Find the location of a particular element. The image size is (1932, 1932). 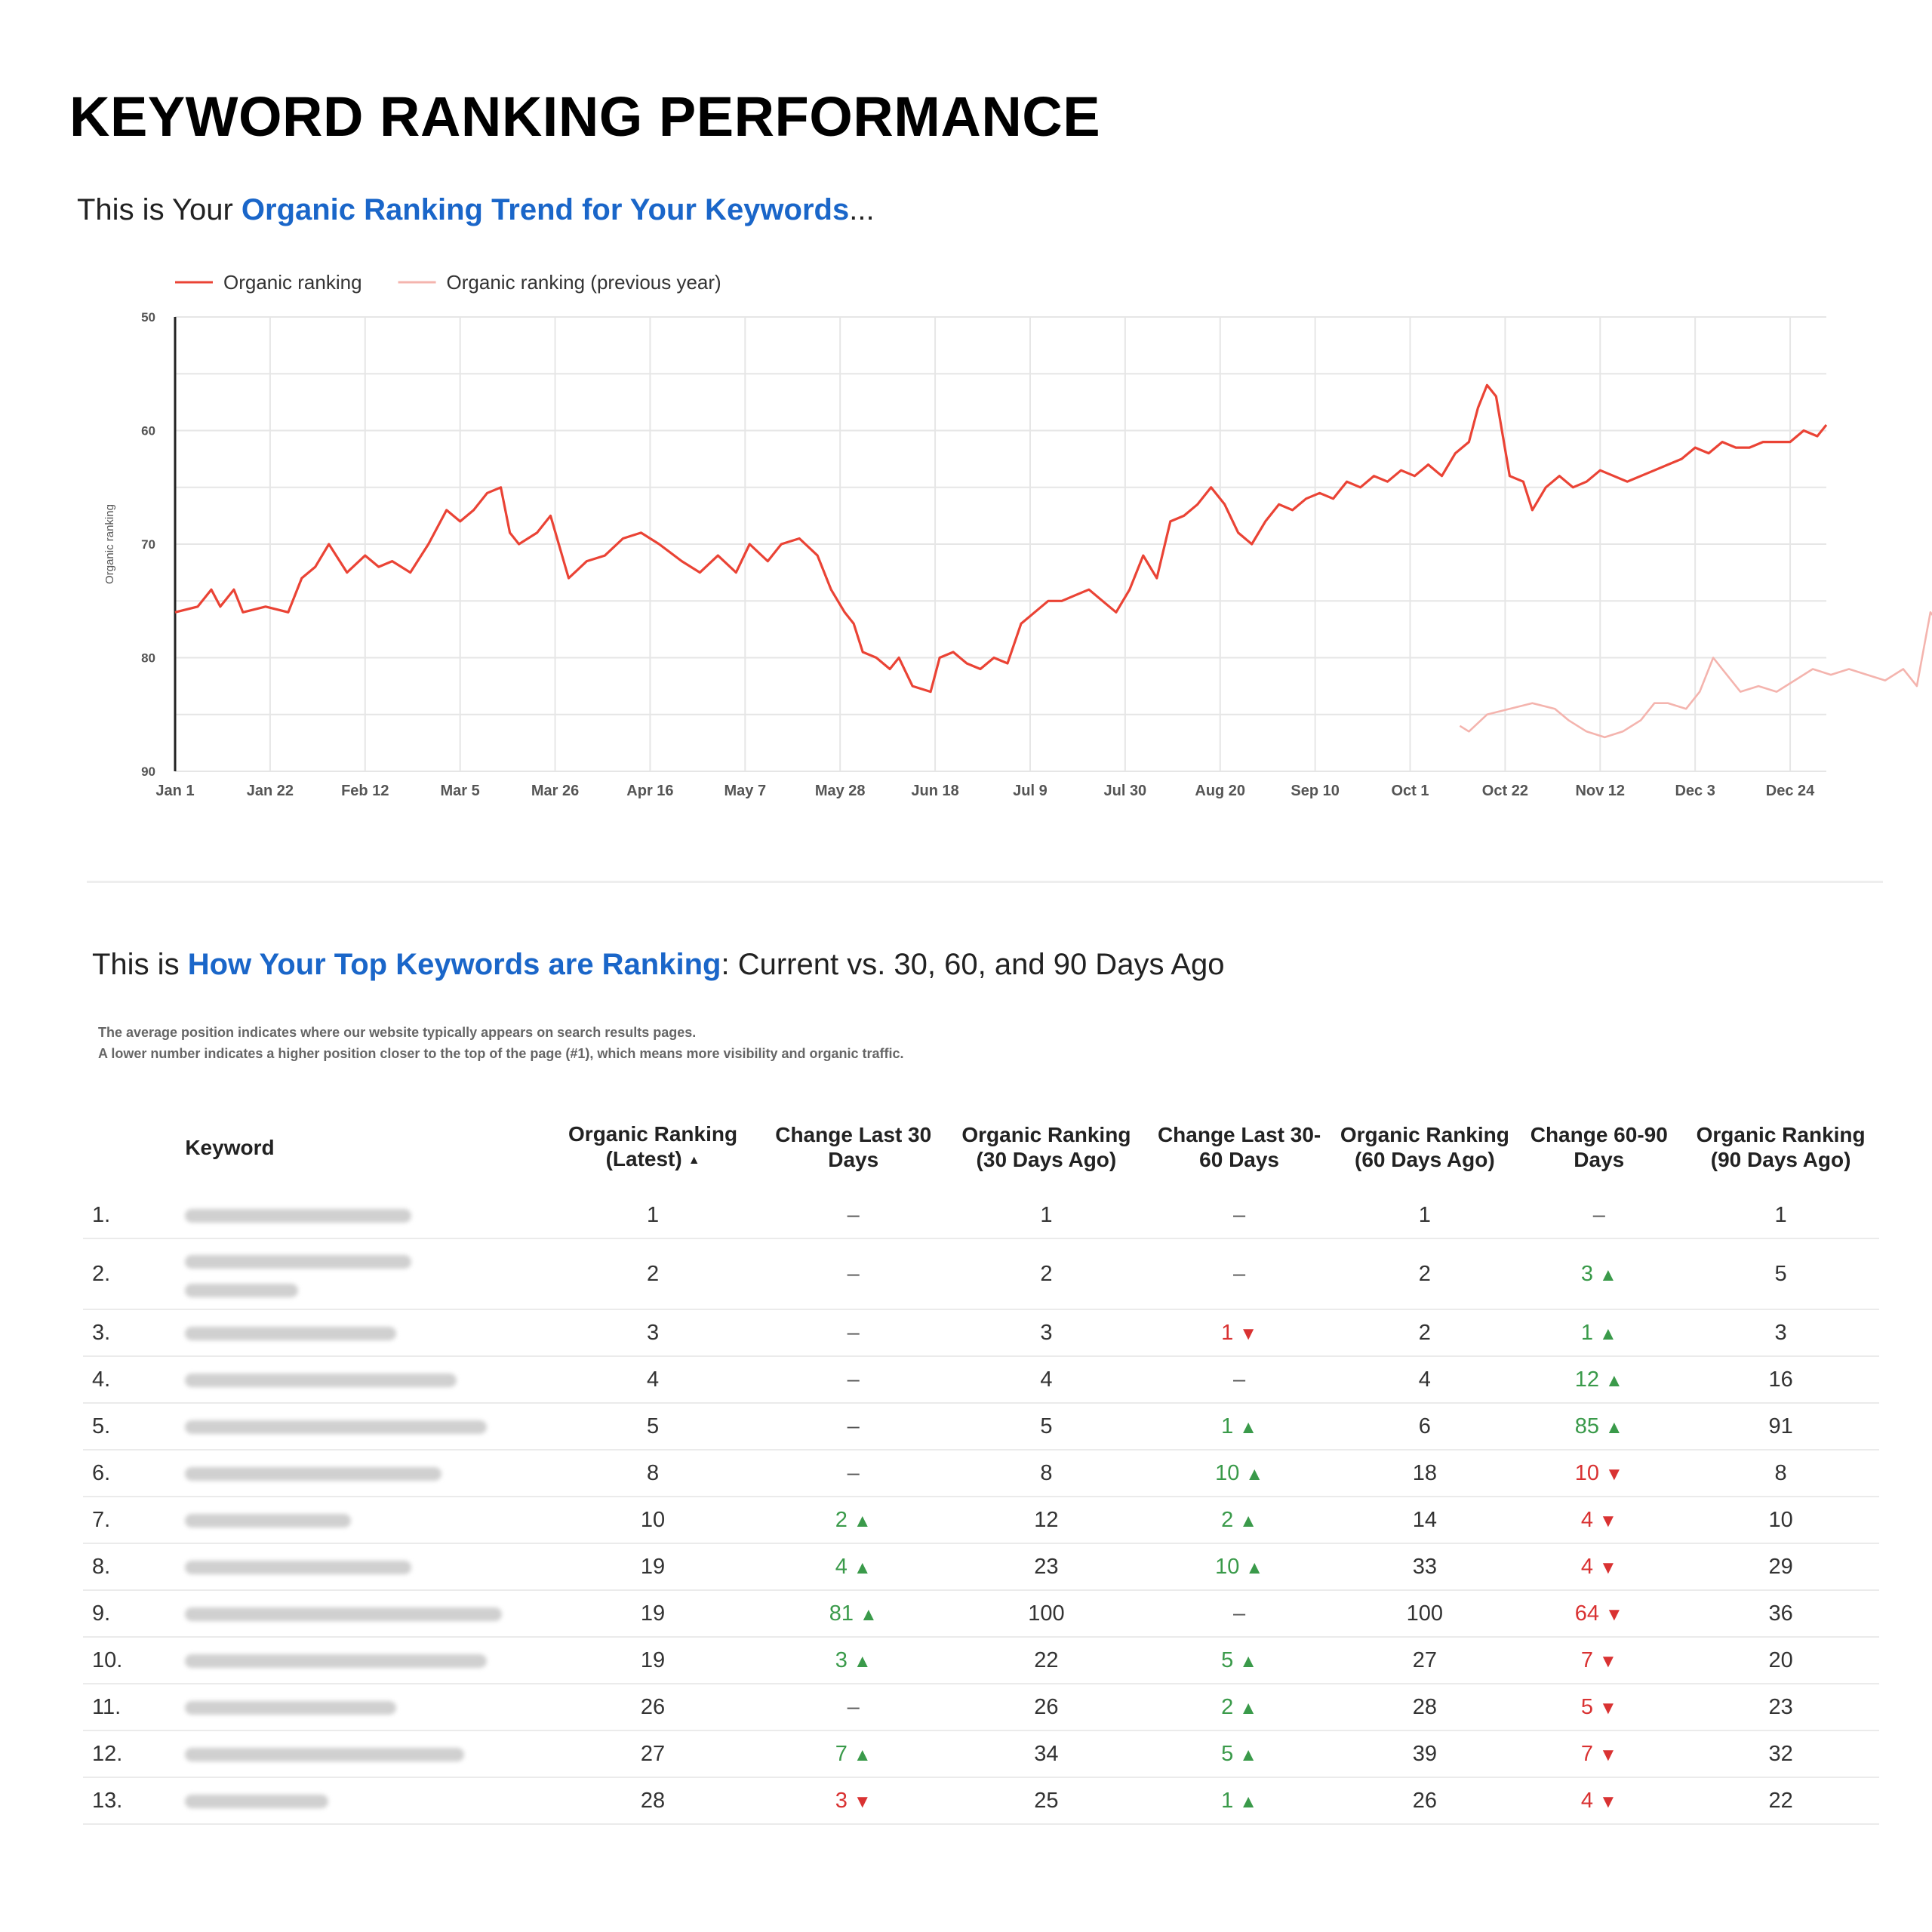

change-60-90-cell: 4 ▼ is located at coordinates (1599, 1567).